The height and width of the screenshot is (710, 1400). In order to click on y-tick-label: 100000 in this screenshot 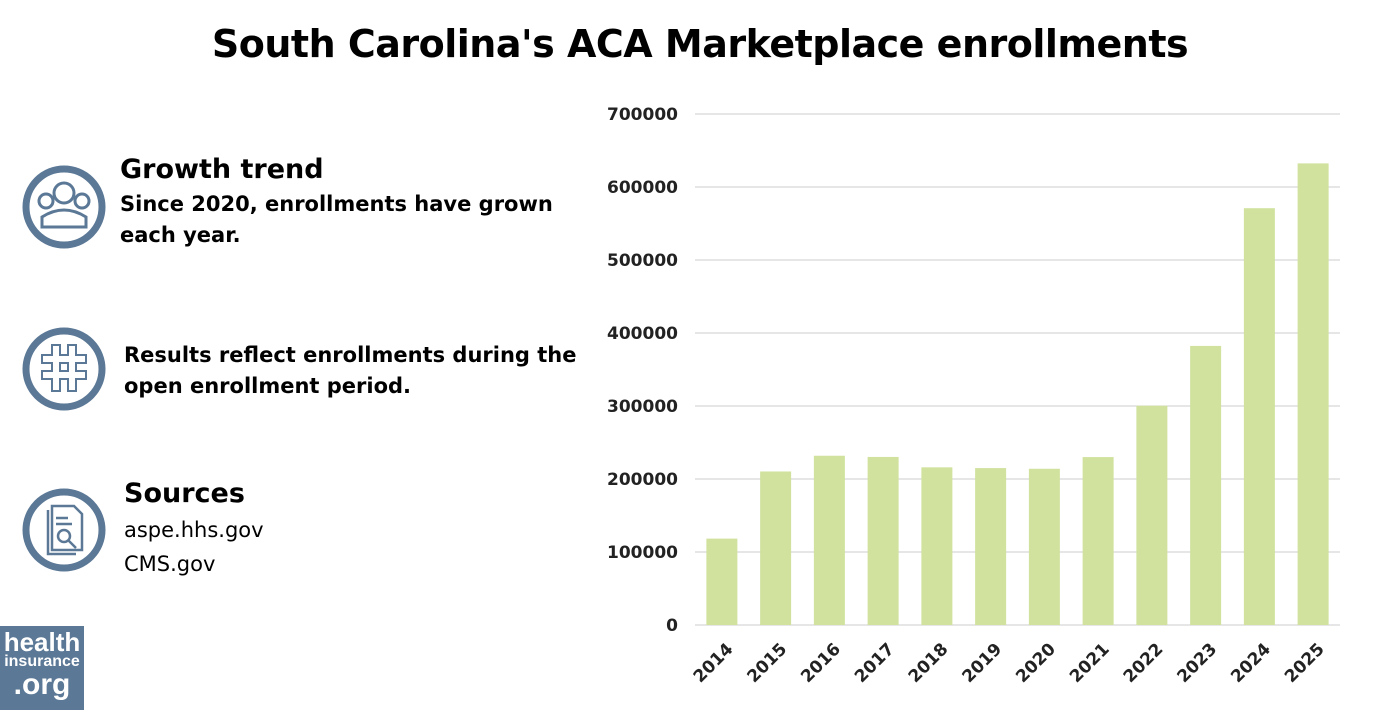, I will do `click(642, 553)`.